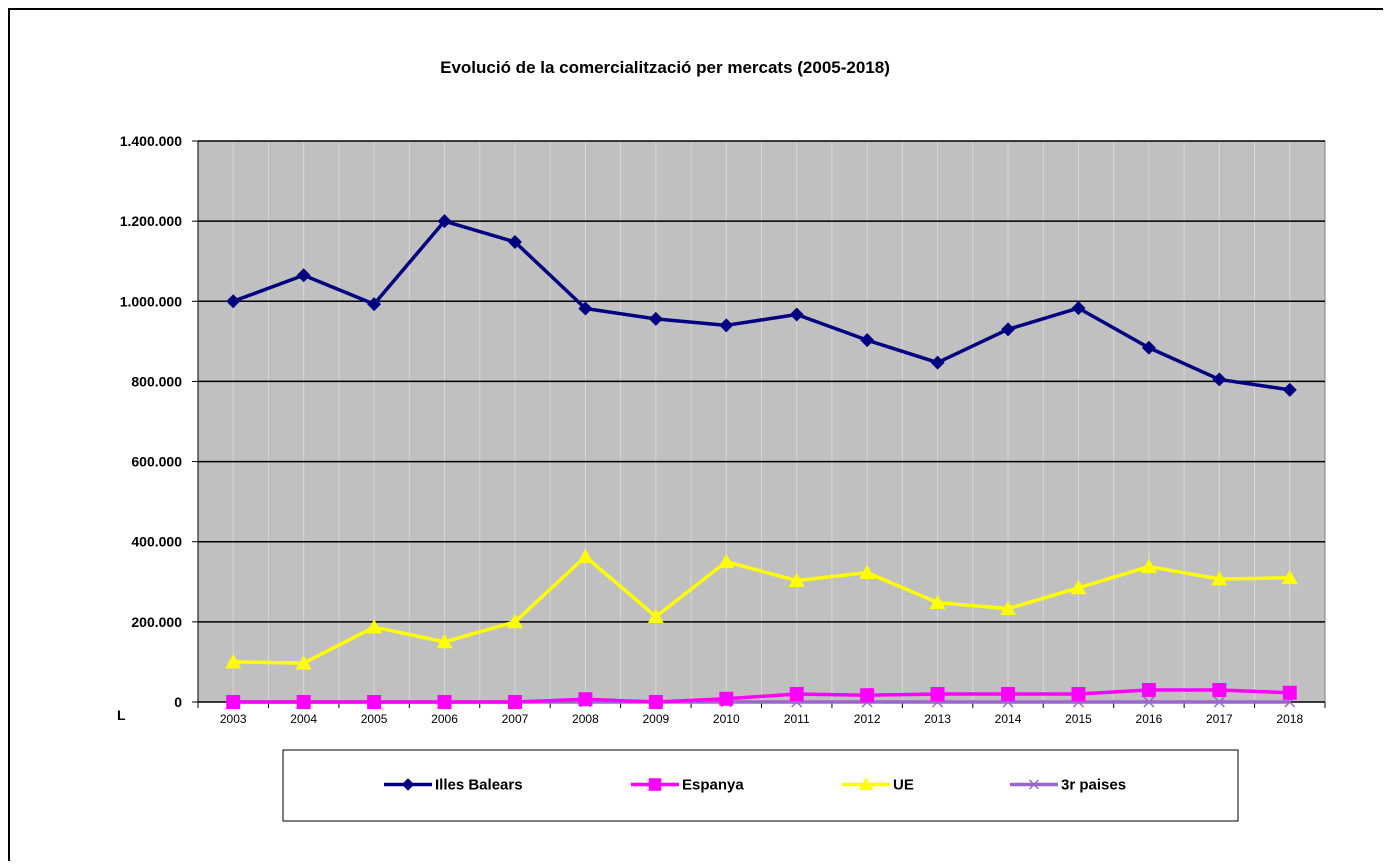 The width and height of the screenshot is (1387, 865). I want to click on y-tick-label: 1.400.000, so click(151, 141).